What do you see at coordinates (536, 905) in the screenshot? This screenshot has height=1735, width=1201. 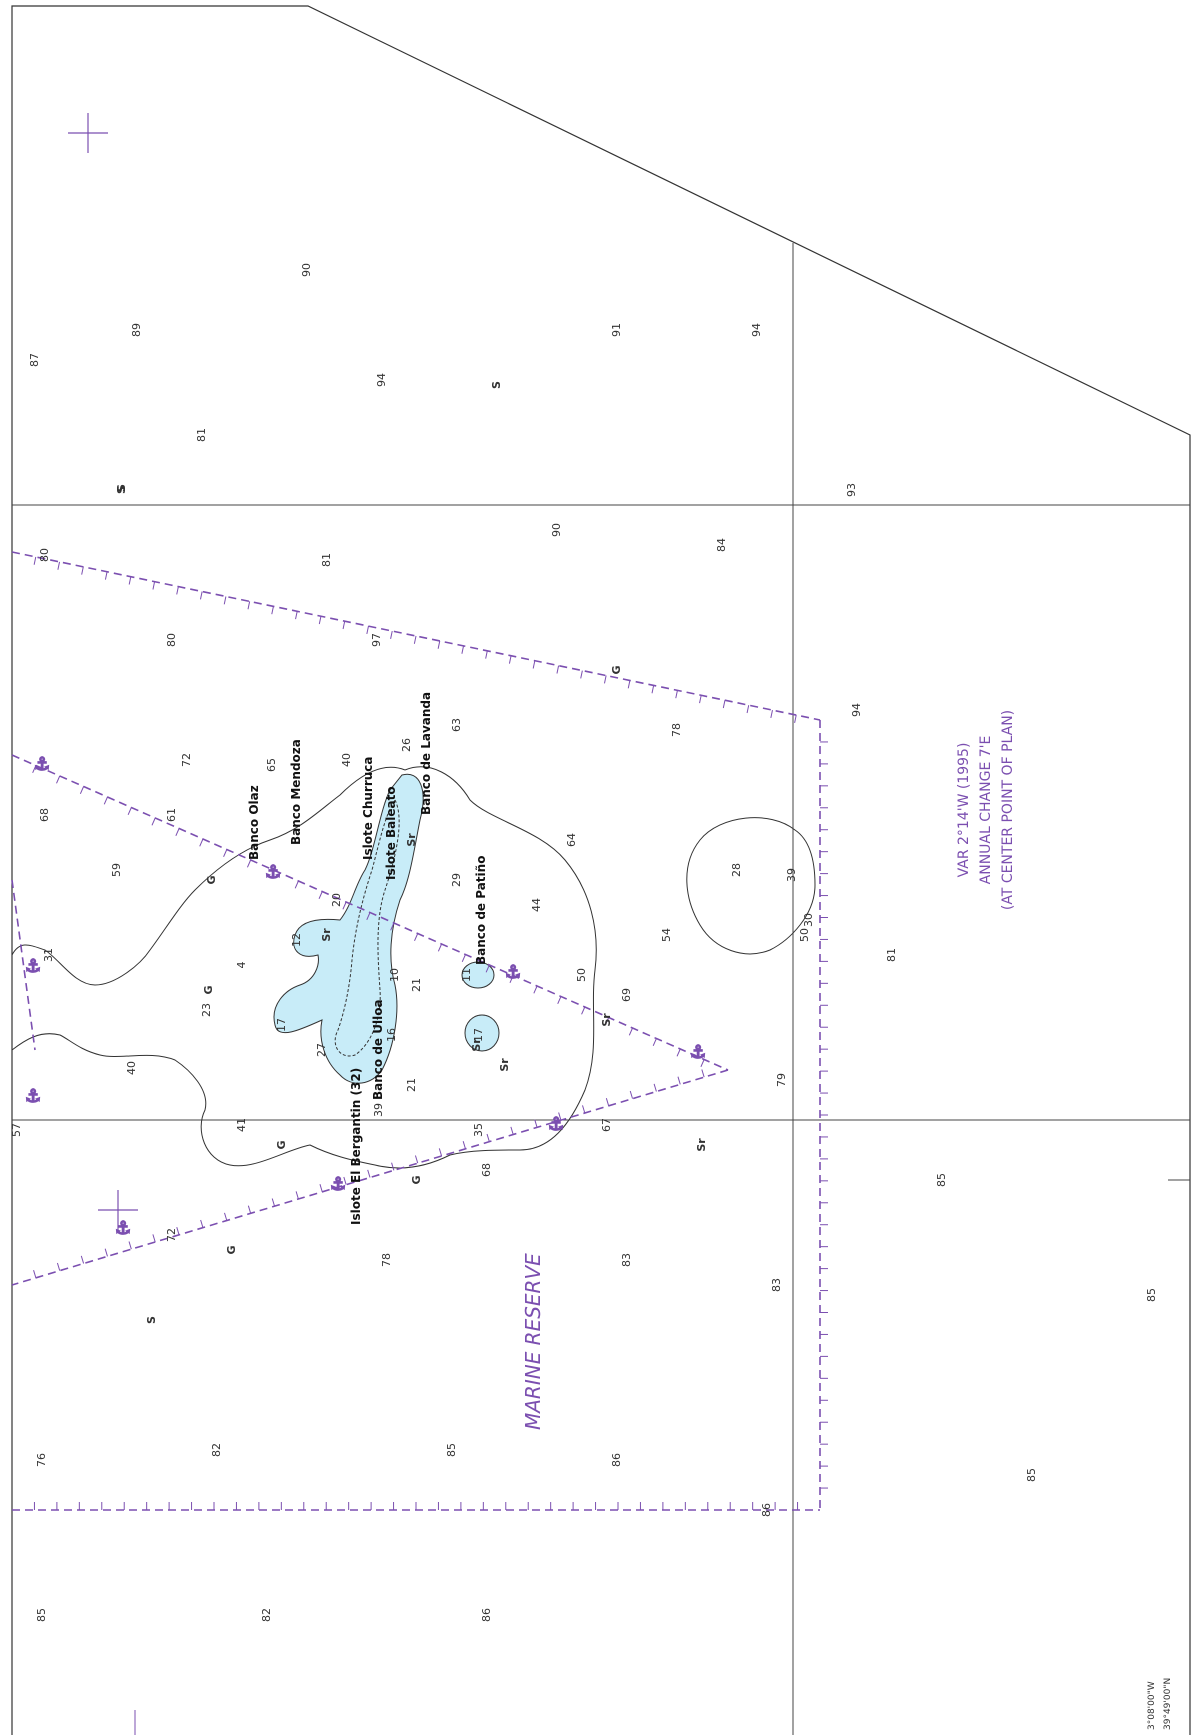 I see `sounding: 44` at bounding box center [536, 905].